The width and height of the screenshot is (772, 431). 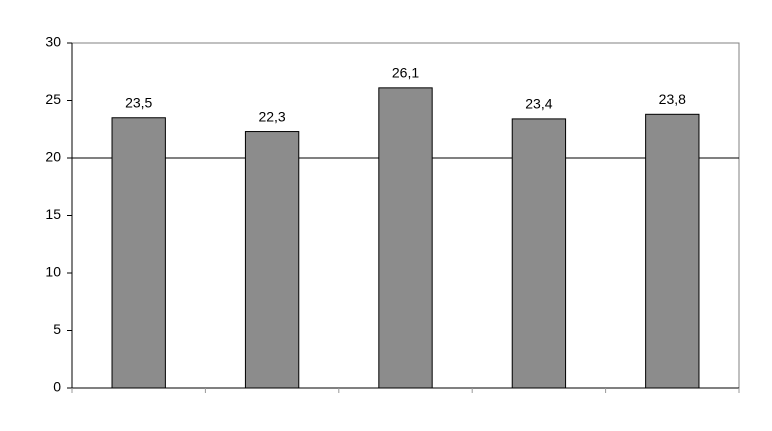 What do you see at coordinates (538, 104) in the screenshot?
I see `data-label: 23,4` at bounding box center [538, 104].